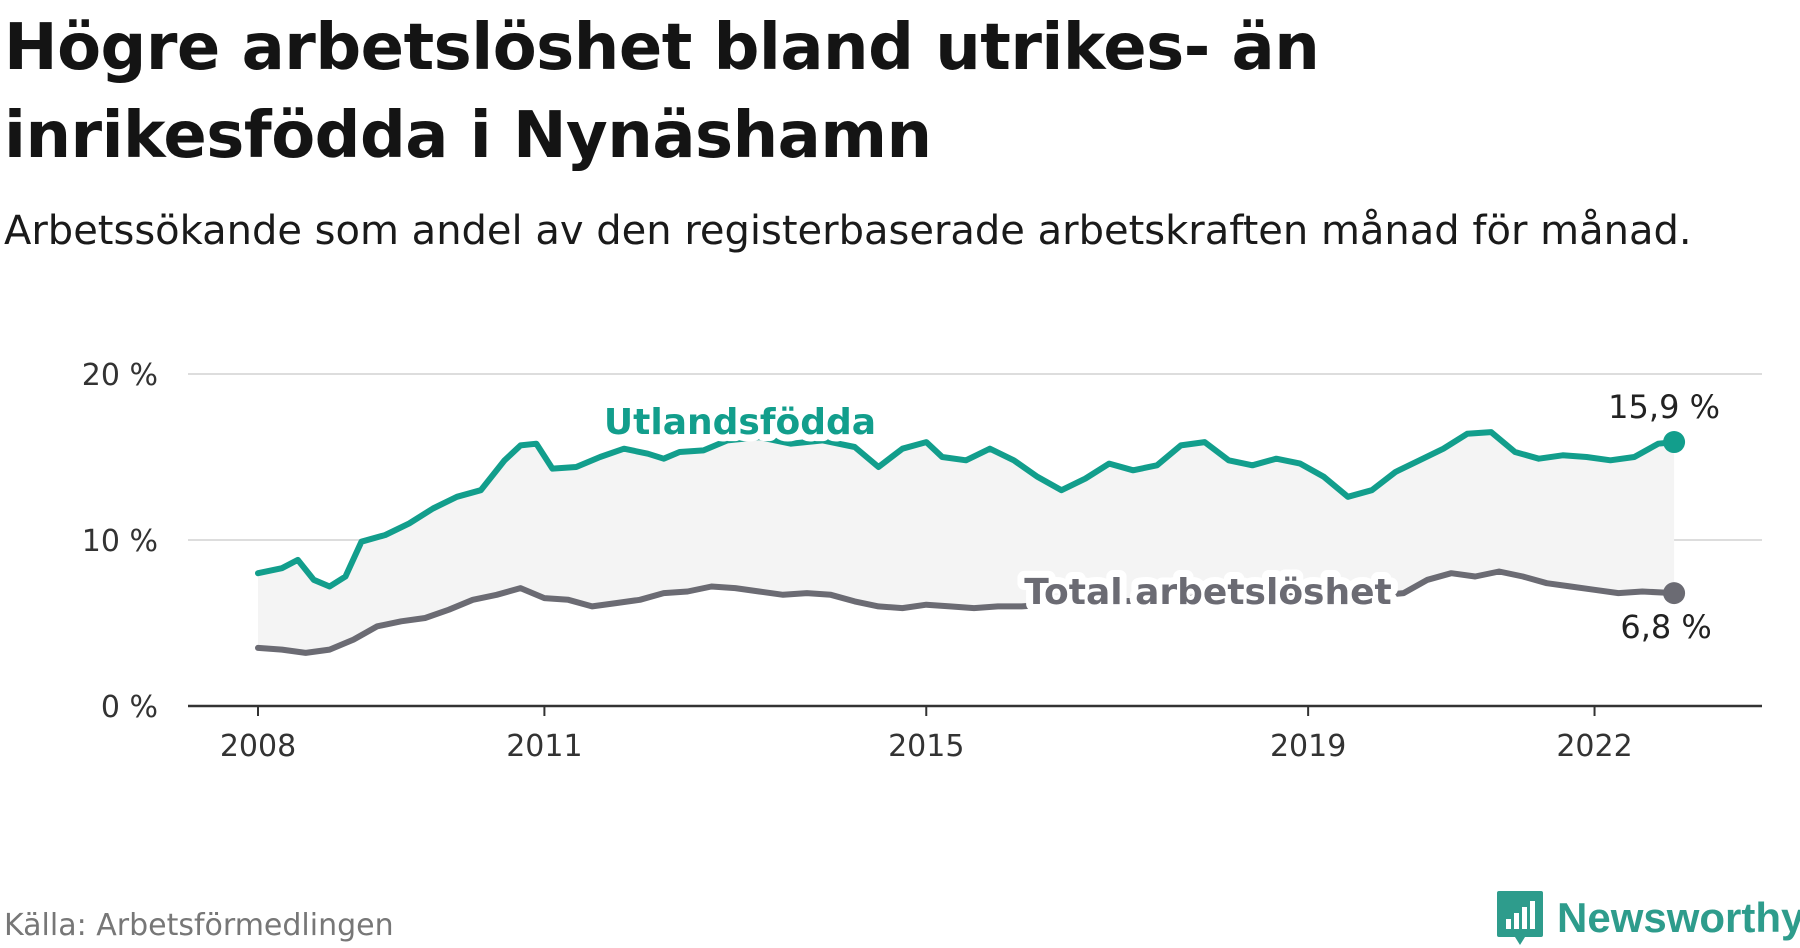 This screenshot has width=1800, height=948. I want to click on series-label-total-halo: Total arbetslöshet, so click(1208, 592).